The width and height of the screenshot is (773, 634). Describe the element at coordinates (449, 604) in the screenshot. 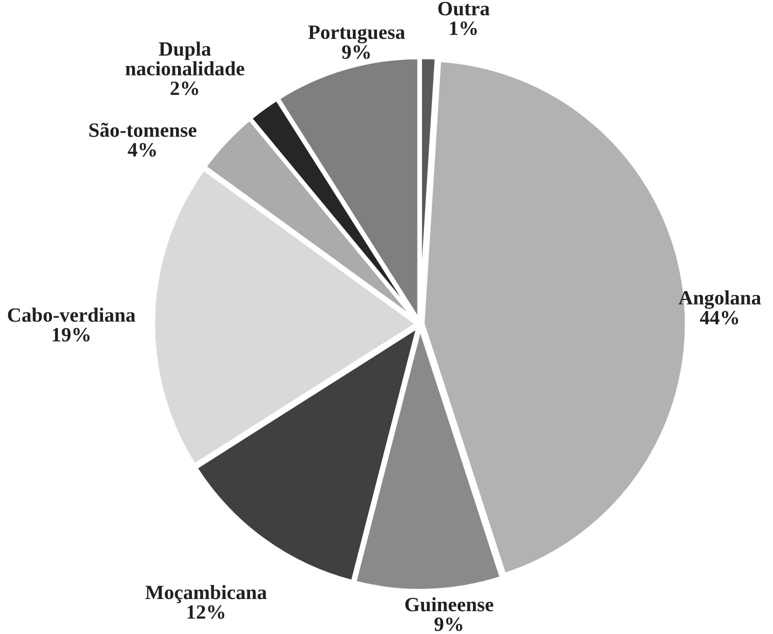

I see `slice-label: Guineense` at that location.